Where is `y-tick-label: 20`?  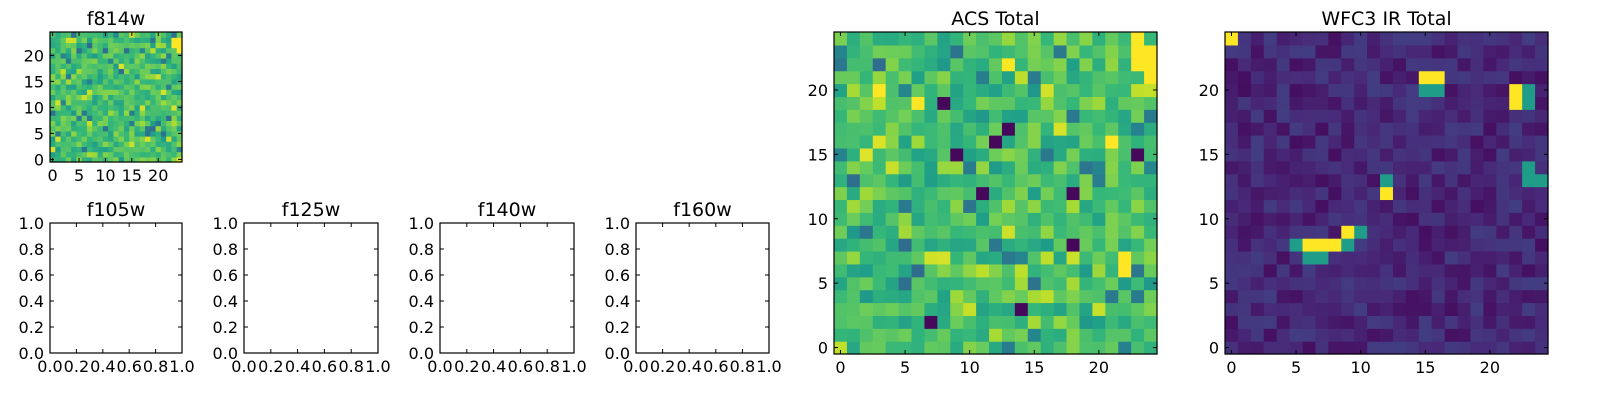
y-tick-label: 20 is located at coordinates (34, 55).